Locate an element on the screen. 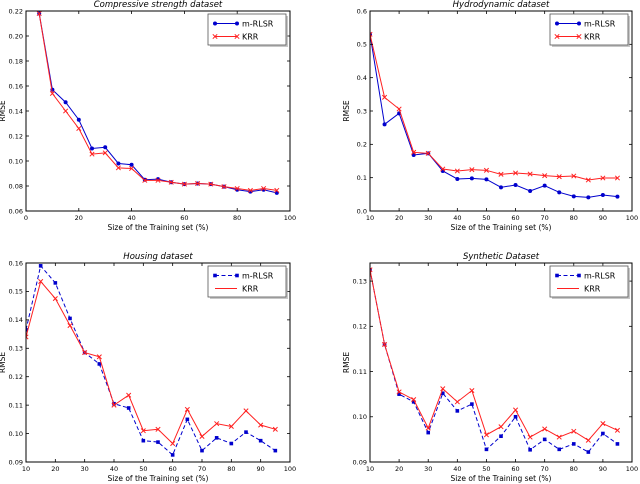 Image resolution: width=640 pixels, height=484 pixels. y-tick-label: 0.18 is located at coordinates (16, 61).